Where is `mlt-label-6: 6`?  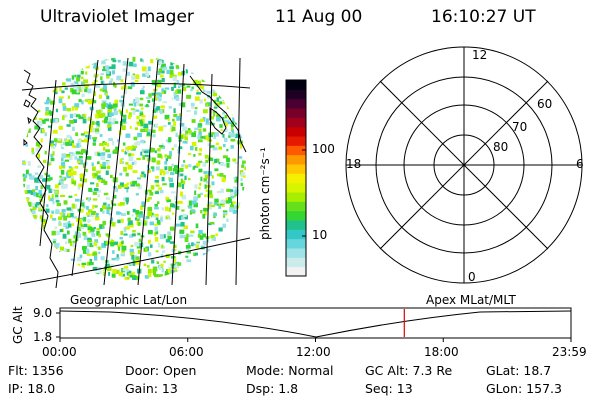 mlt-label-6: 6 is located at coordinates (580, 164).